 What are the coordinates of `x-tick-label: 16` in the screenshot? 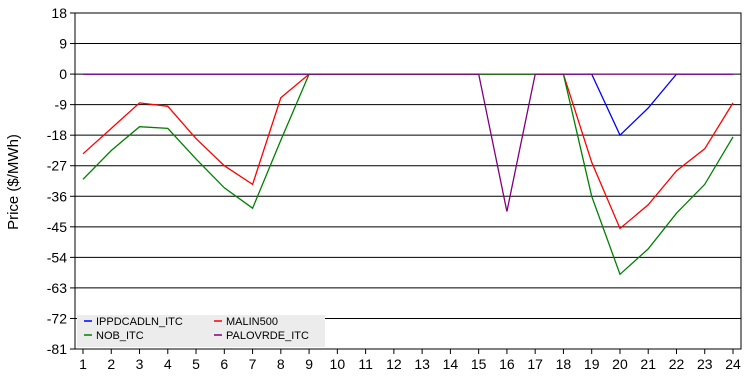 It's located at (507, 364).